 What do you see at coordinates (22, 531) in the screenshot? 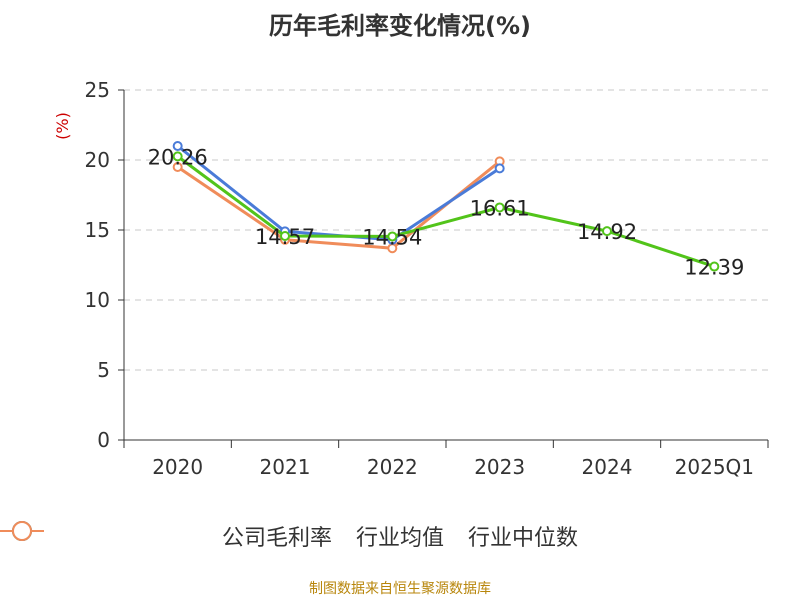
I see `legend-marker-icon` at bounding box center [22, 531].